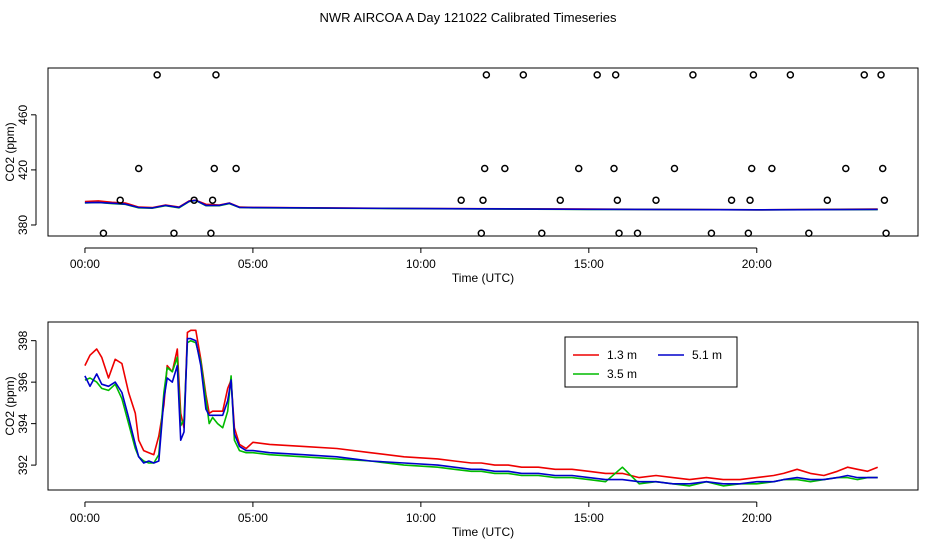 Image resolution: width=936 pixels, height=540 pixels. Describe the element at coordinates (23, 382) in the screenshot. I see `y-tick-label: 396` at that location.